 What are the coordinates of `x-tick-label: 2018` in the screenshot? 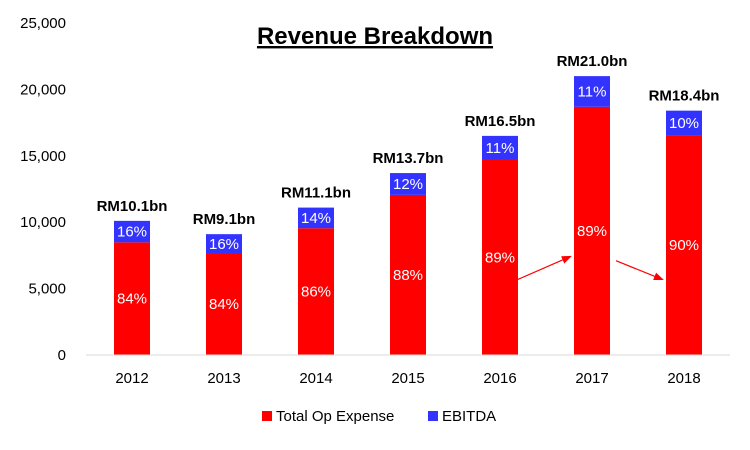 It's located at (683, 378).